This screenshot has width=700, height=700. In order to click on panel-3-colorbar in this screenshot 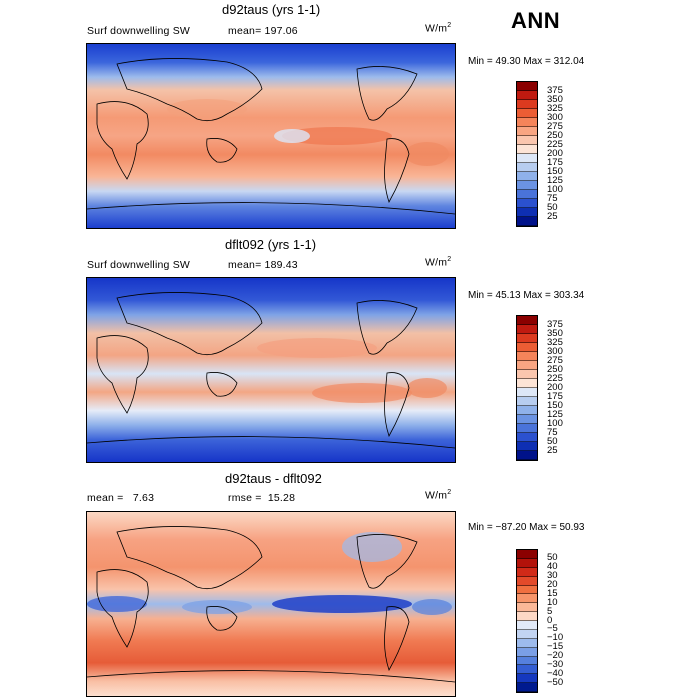, I will do `click(527, 621)`.